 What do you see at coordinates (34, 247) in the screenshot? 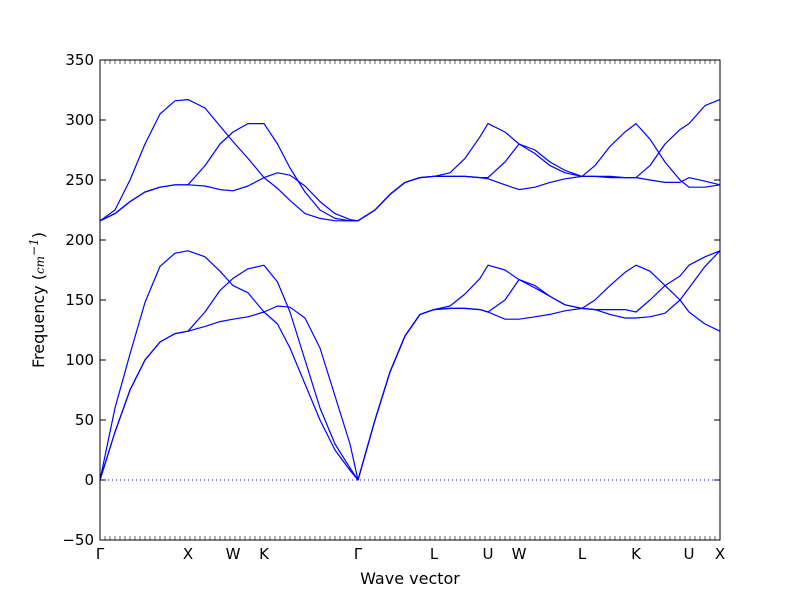
I see `y-axis-unit-exponent: −1` at bounding box center [34, 247].